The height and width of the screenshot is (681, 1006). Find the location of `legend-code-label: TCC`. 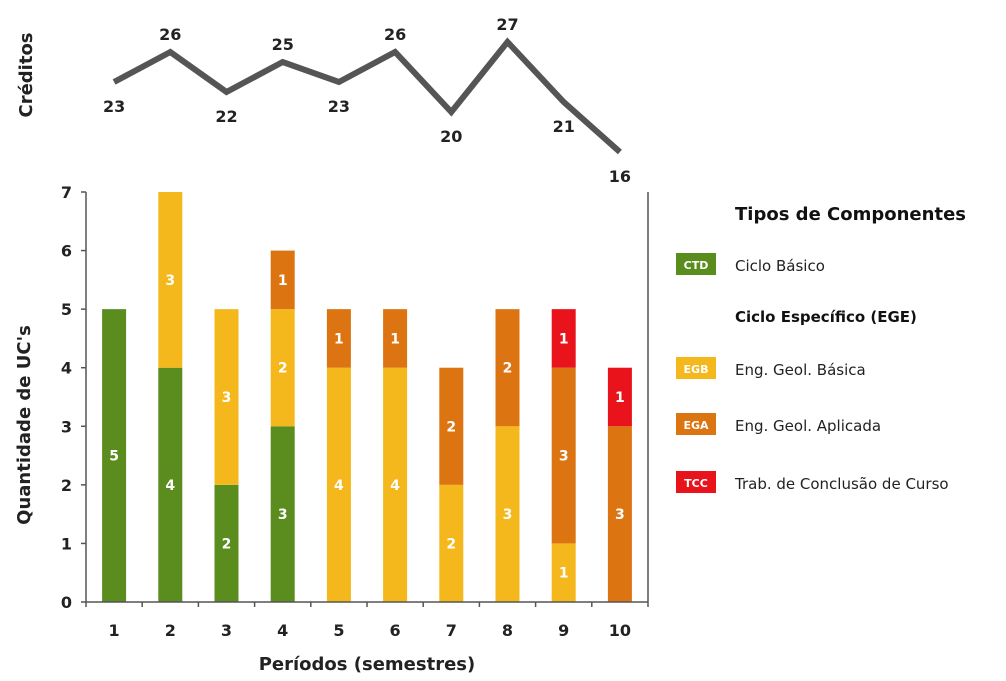

legend-code-label: TCC is located at coordinates (696, 483).